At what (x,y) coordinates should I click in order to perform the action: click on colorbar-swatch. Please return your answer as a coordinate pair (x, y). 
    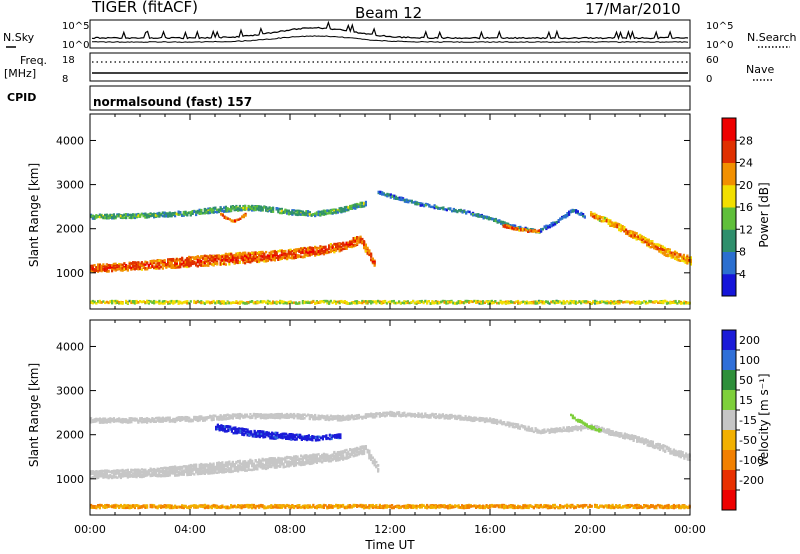
    Looking at the image, I should click on (729, 196).